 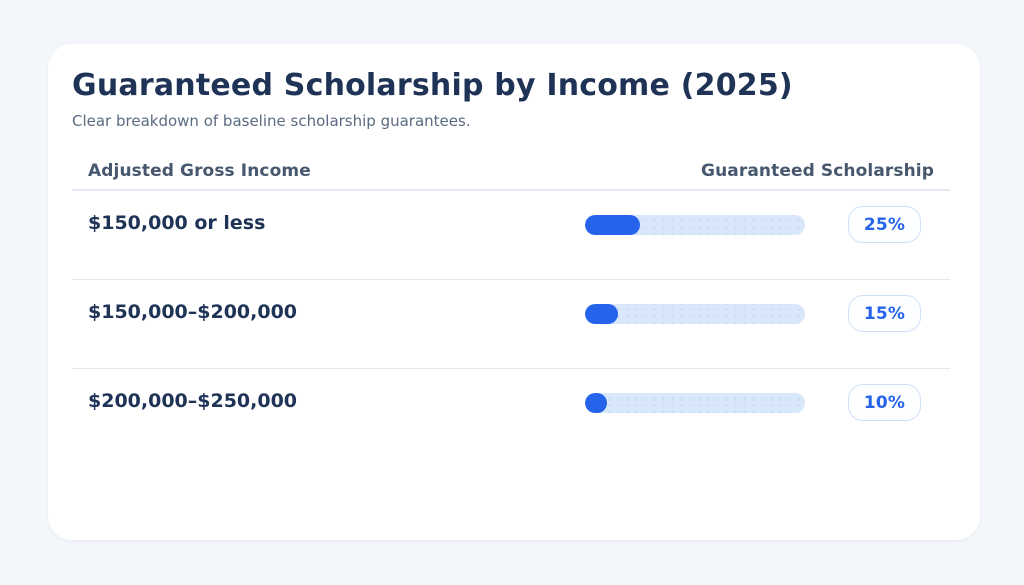 I want to click on column-header-income: Adjusted Gross Income, so click(x=199, y=171).